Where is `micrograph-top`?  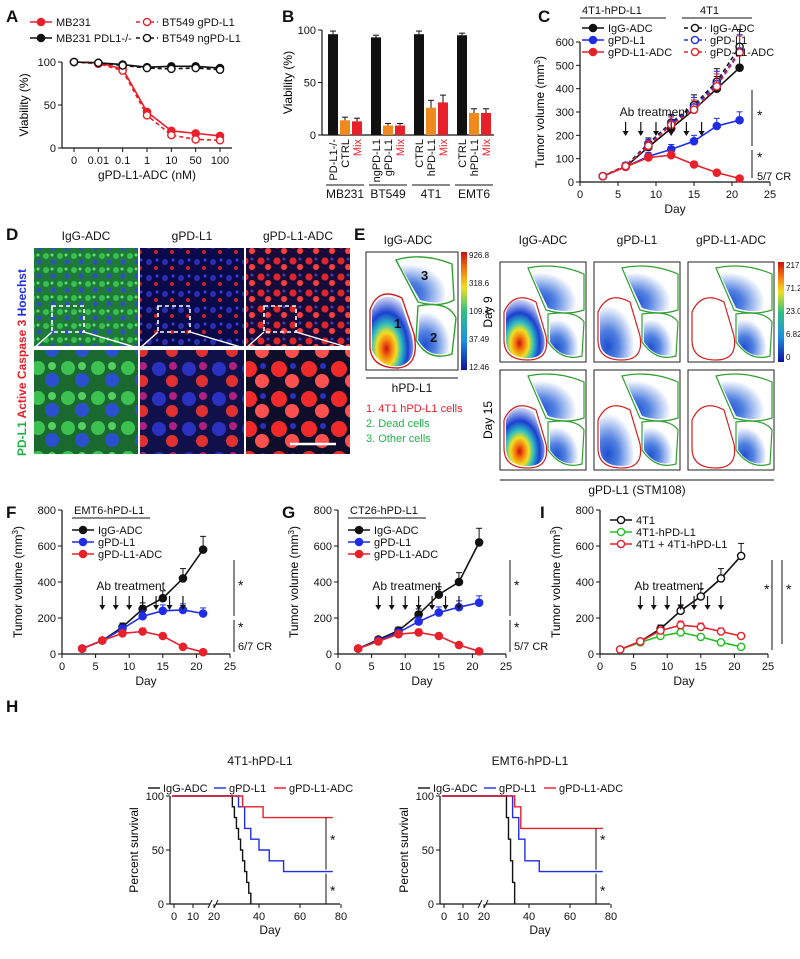 micrograph-top is located at coordinates (298, 297).